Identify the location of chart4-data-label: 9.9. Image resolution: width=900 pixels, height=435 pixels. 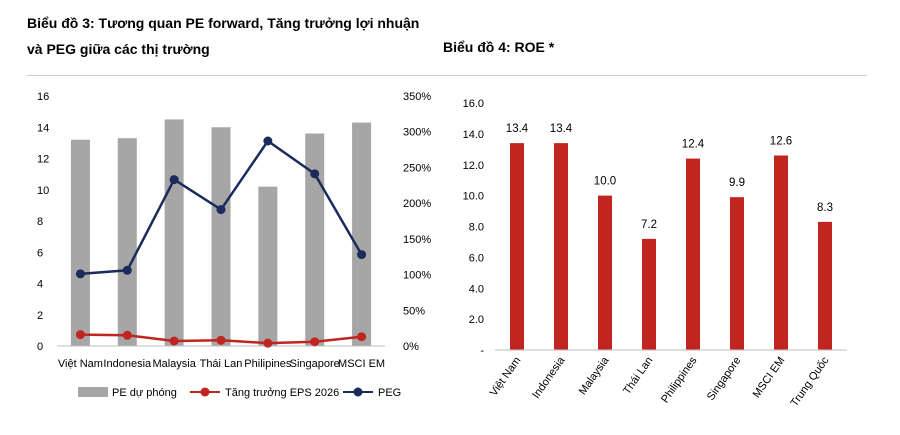
(737, 183).